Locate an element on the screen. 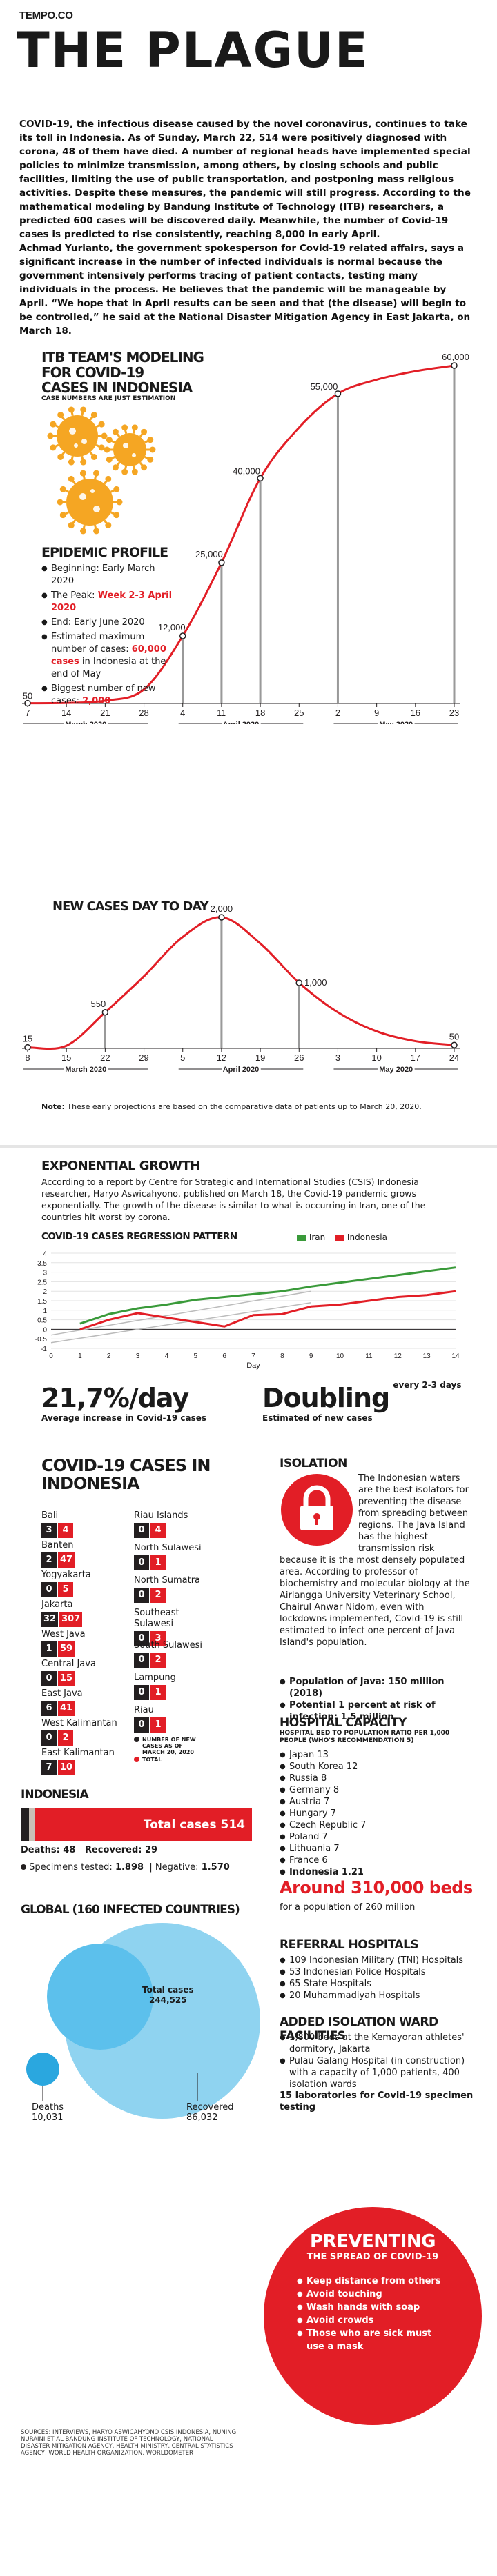 The image size is (497, 2576). data-label: 15 is located at coordinates (27, 1039).